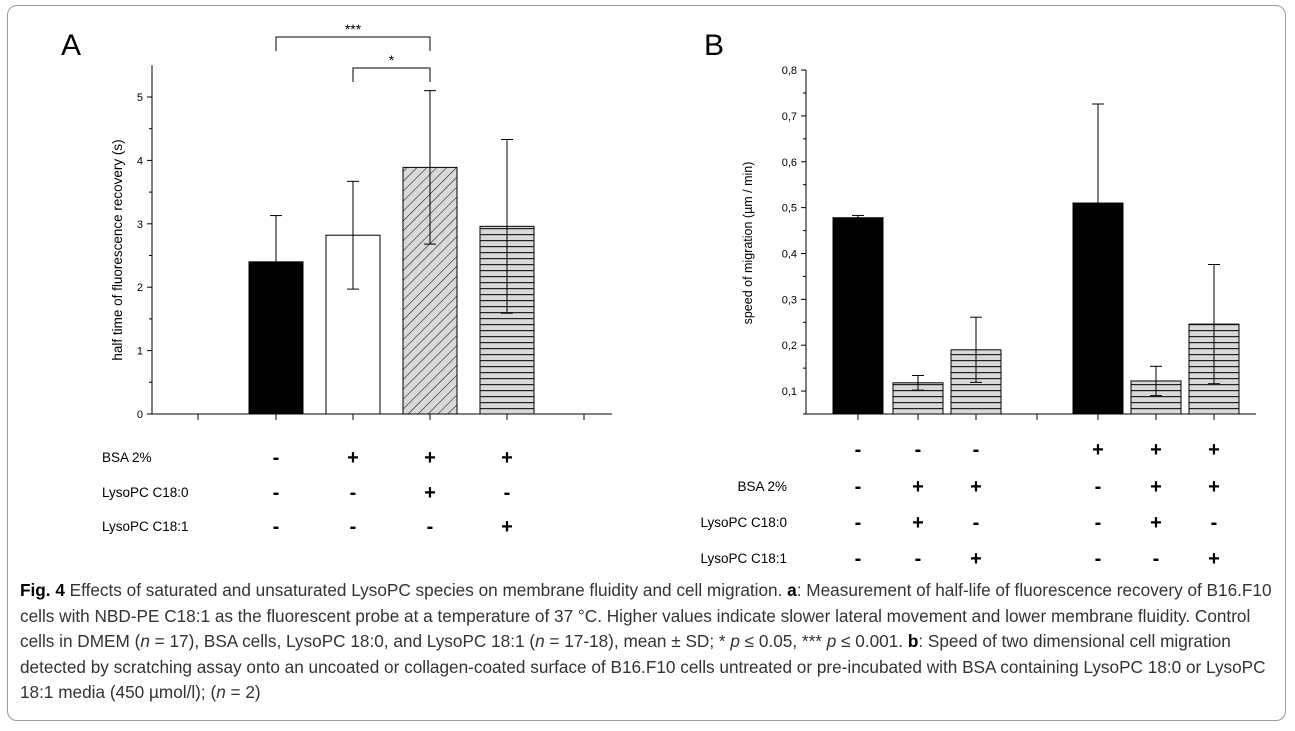  Describe the element at coordinates (748, 243) in the screenshot. I see `panel-b-y-axis-label: speed of migration (µm / min)` at that location.